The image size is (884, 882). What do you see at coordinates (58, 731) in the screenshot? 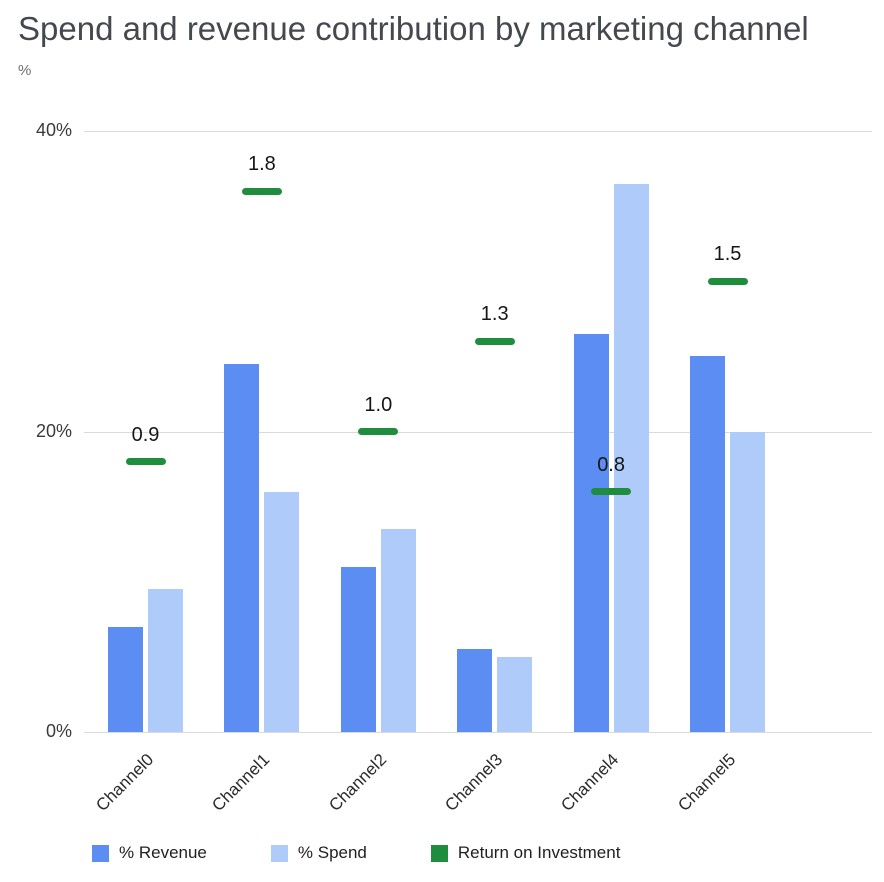
I see `y-axis-tick-label: 0%` at bounding box center [58, 731].